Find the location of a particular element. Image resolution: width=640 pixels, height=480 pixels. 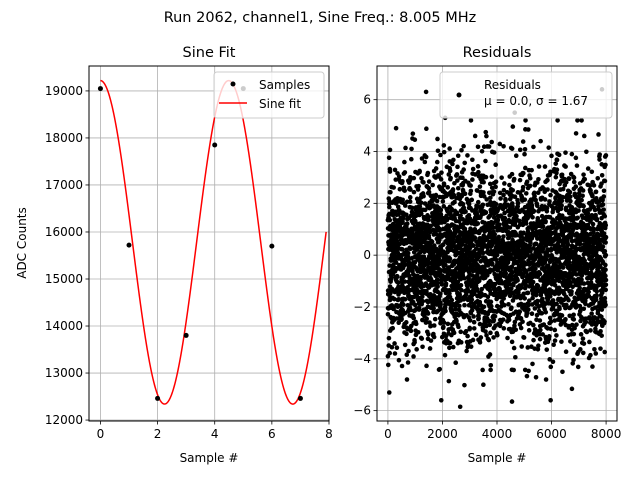

residuals-legend: Residuals μ = 0.0, σ = 1.67 is located at coordinates (526, 95).